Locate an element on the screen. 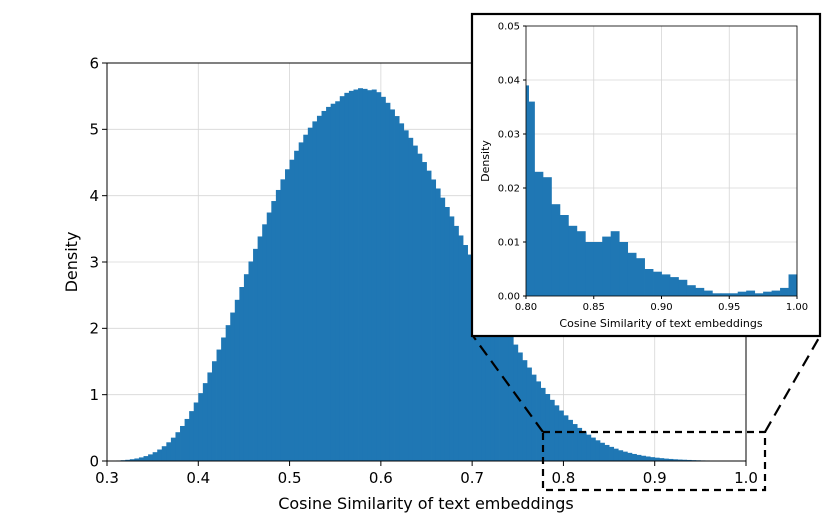 This screenshot has width=830, height=519. main-x-ticks: 0.3 0.4 0.5 0.6 0.7 0.8 0.9 1.0 is located at coordinates (426, 474).